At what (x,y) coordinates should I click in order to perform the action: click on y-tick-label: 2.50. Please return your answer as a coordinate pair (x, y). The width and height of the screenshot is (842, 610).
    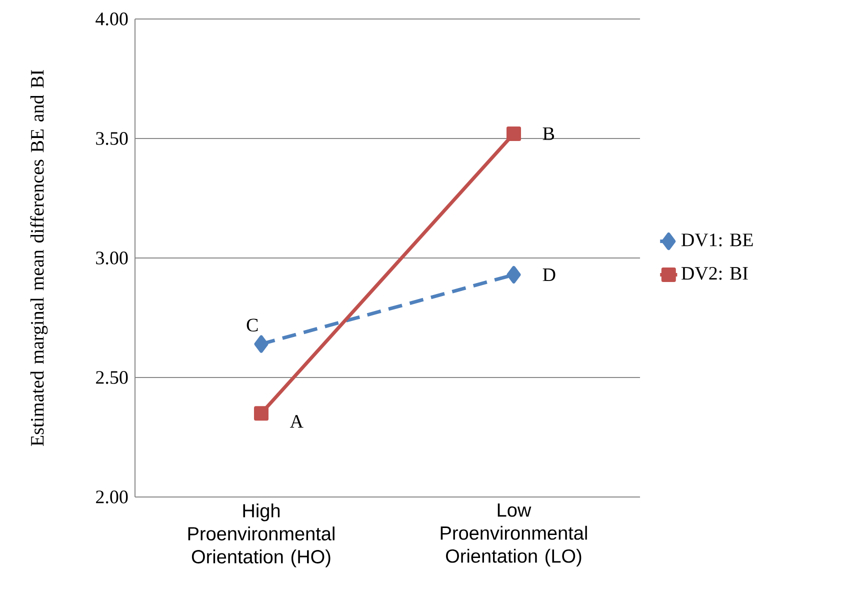
    Looking at the image, I should click on (112, 377).